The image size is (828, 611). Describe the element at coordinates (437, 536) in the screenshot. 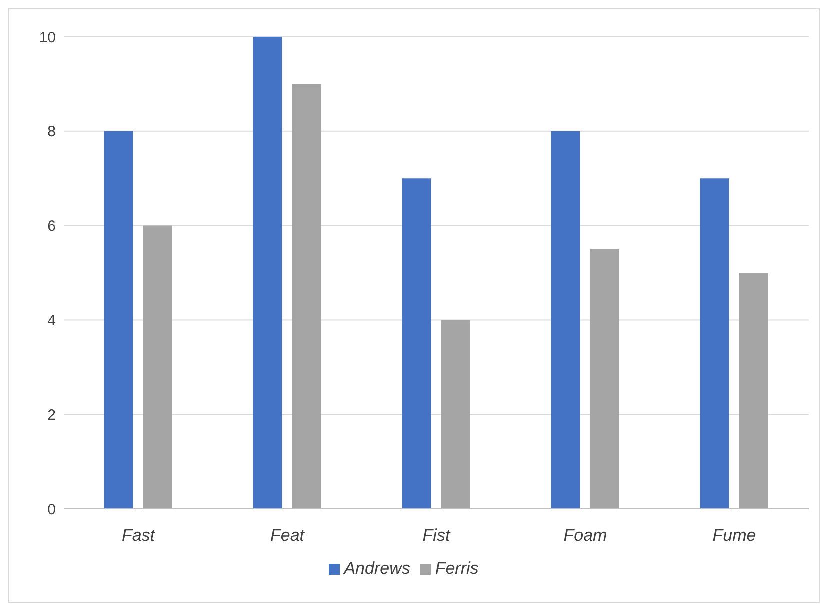

I see `x-tick-label: Fist` at that location.